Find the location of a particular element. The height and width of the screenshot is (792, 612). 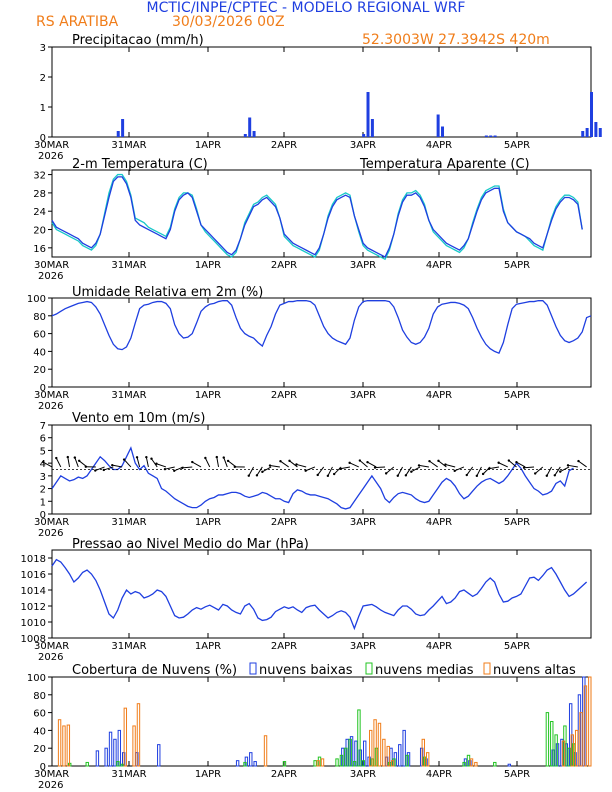

clouds-xtick-label: 3APR is located at coordinates (363, 774).